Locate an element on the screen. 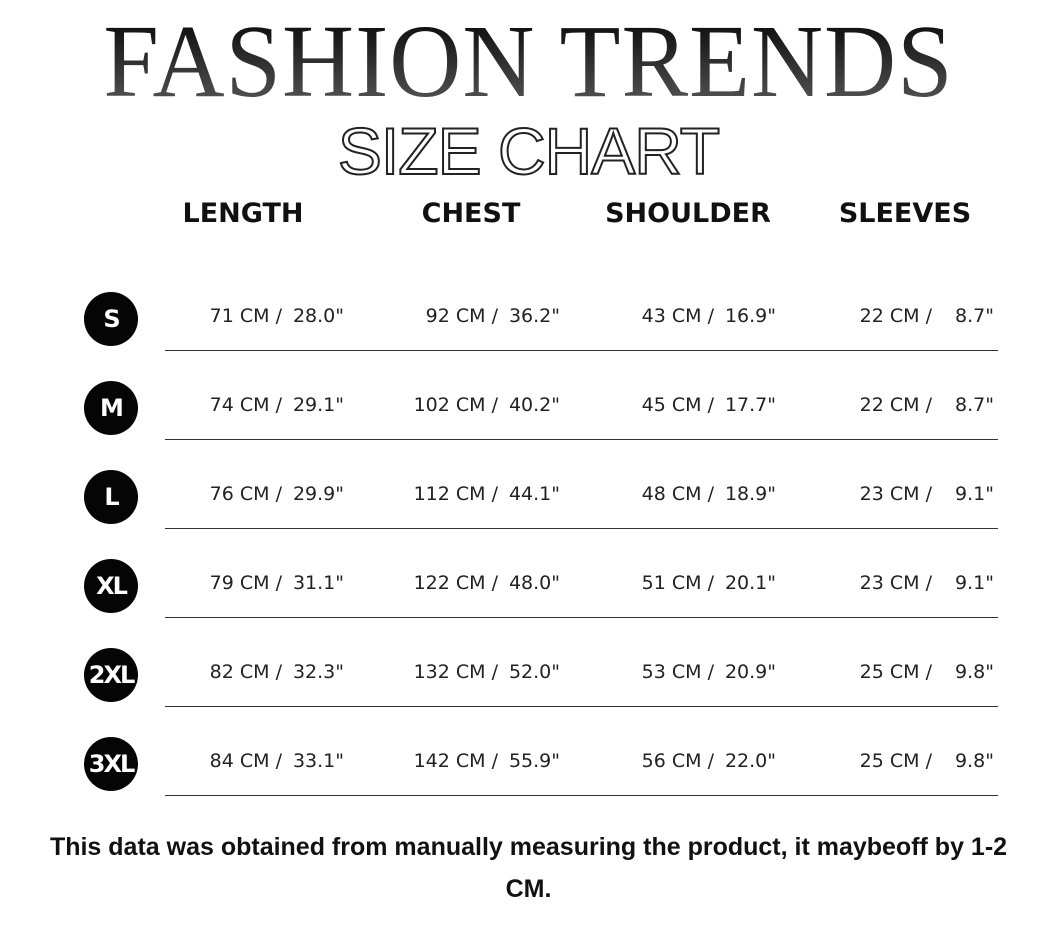  inch-value: 18.9" is located at coordinates (750, 494).